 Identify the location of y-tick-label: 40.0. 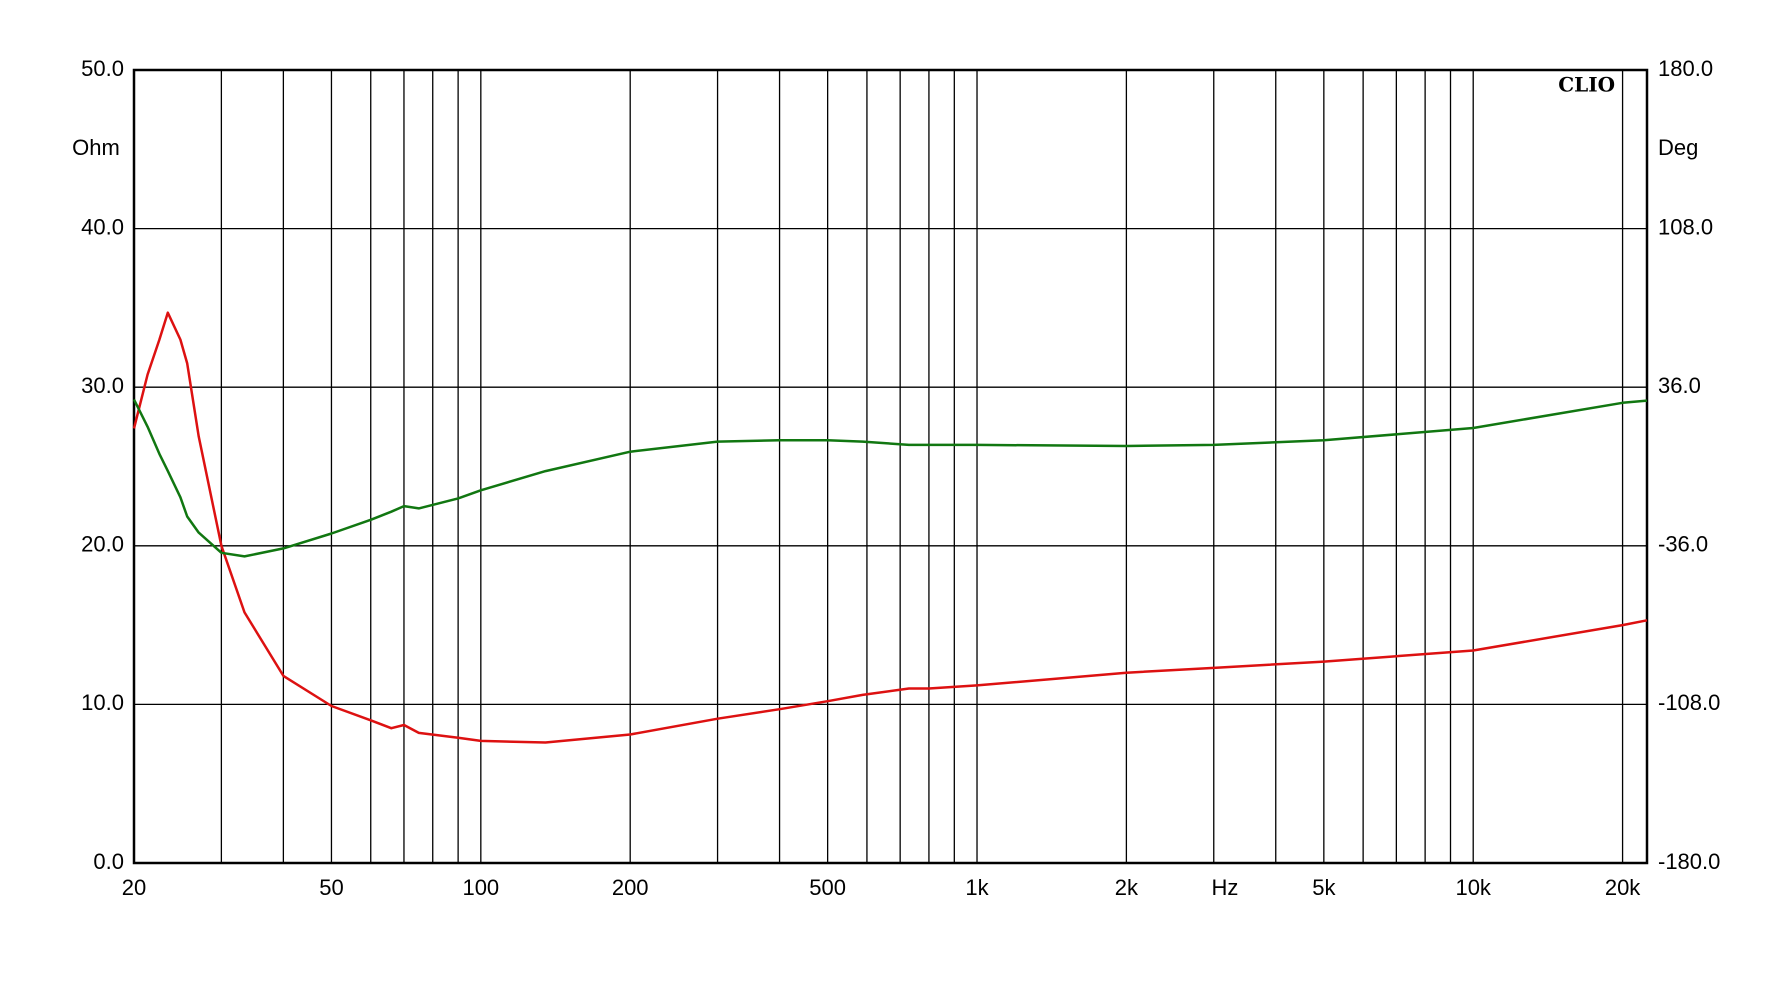
(102, 226).